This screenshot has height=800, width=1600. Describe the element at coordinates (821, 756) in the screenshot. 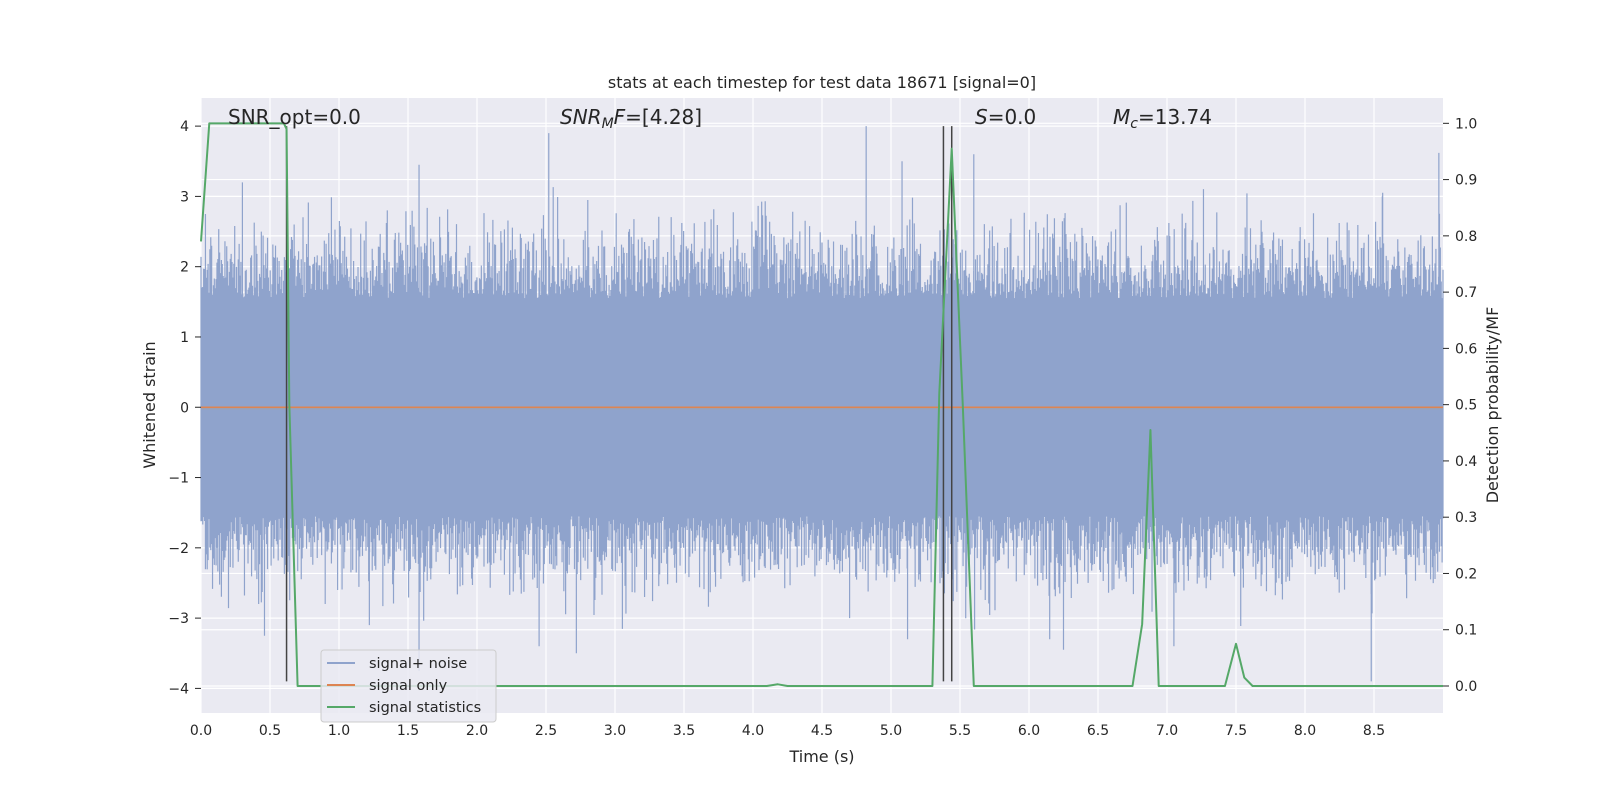

I see `x-axis-label: Time (s)` at that location.